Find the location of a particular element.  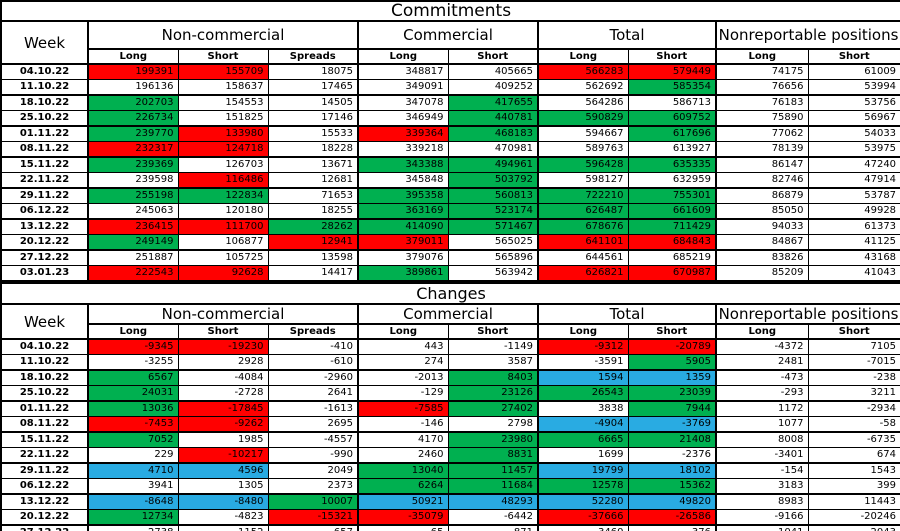

value-cell: 239369 is located at coordinates (133, 164).